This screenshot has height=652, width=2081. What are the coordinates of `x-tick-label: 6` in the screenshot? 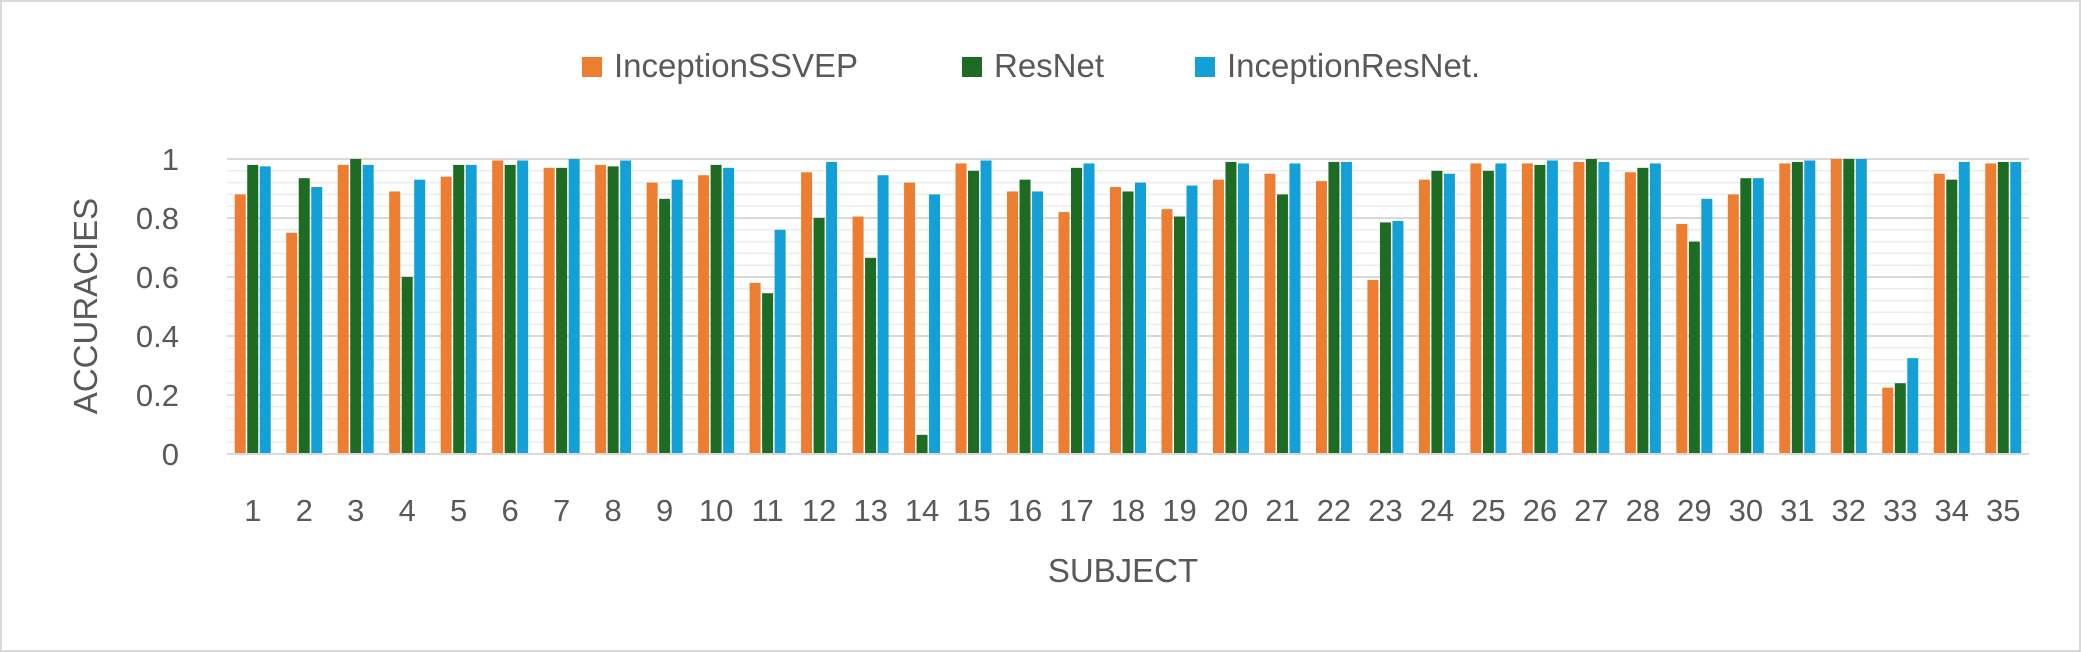 It's located at (510, 510).